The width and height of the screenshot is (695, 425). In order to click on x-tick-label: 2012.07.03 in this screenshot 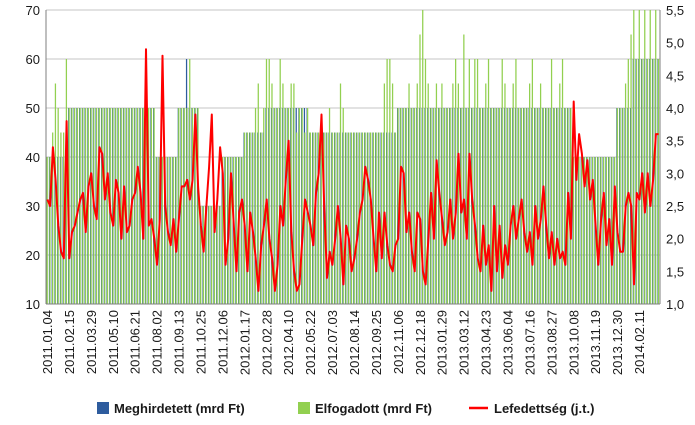, I will do `click(332, 342)`.